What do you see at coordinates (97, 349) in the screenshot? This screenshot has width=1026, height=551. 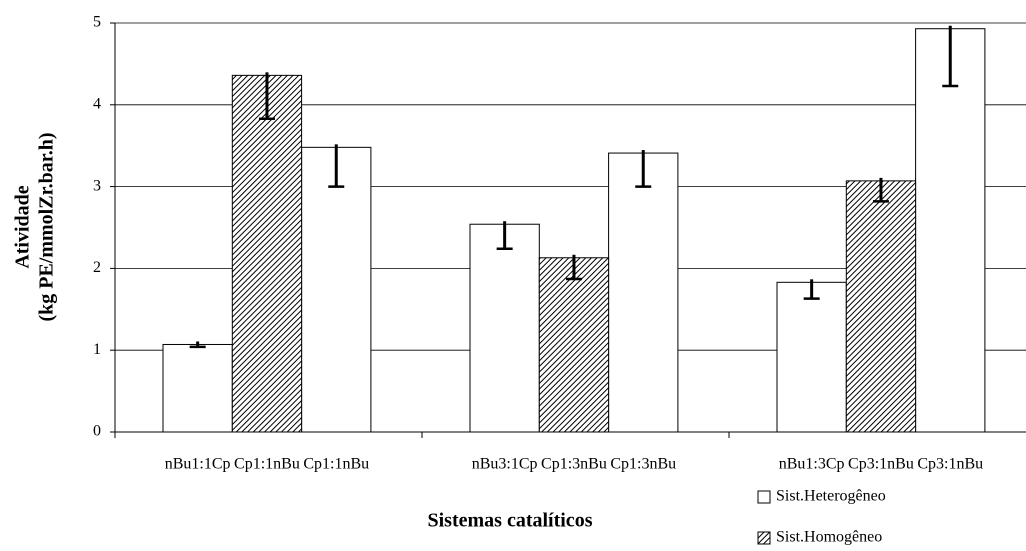 I see `y-tick-label: 1` at bounding box center [97, 349].